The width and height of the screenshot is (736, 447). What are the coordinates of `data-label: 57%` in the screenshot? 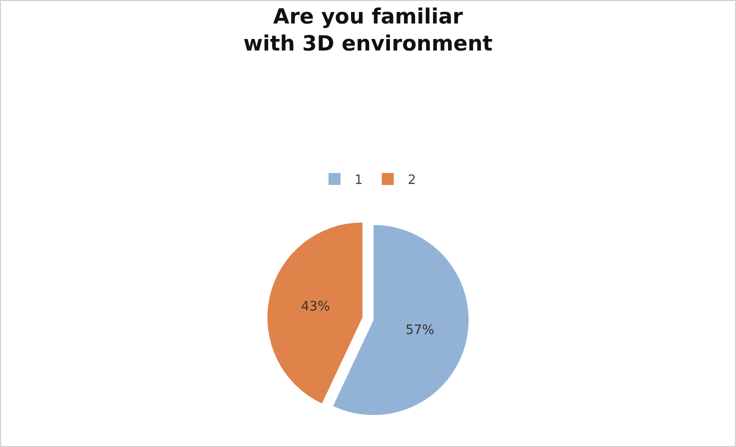 It's located at (419, 330).